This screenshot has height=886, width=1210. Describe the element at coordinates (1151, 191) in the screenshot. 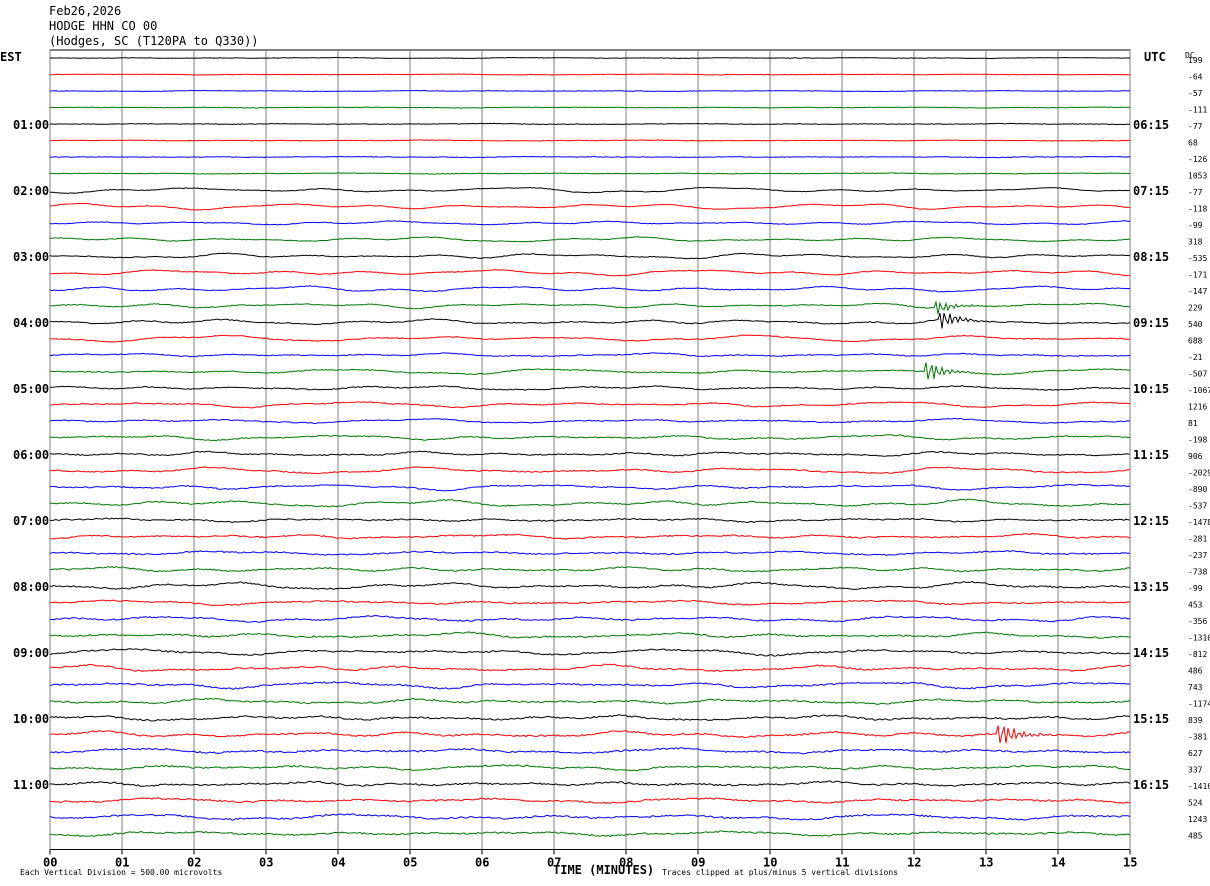

I see `hour-label-right: 07:15` at that location.